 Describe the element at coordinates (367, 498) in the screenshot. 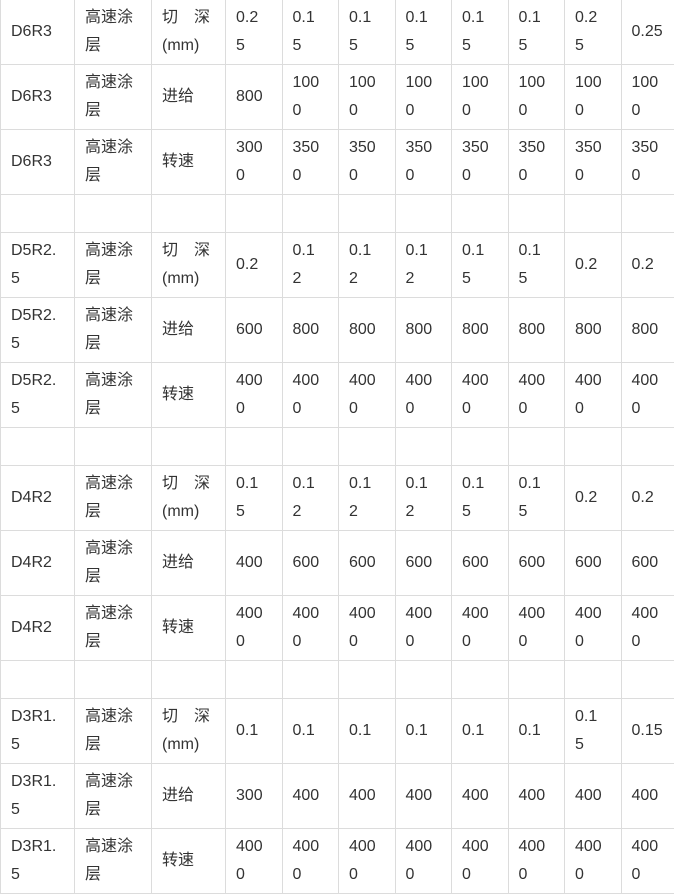

I see `value-cell: 0.12` at that location.